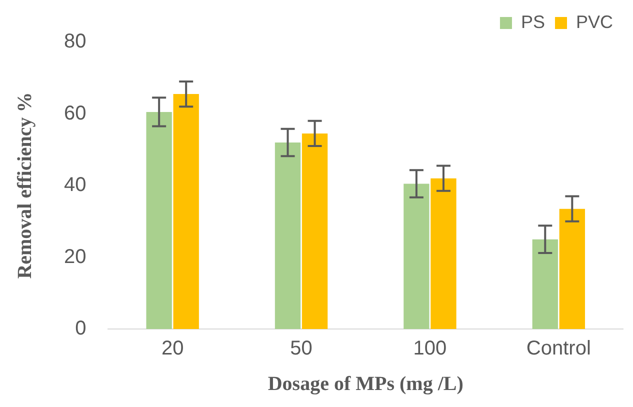 The height and width of the screenshot is (407, 633). Describe the element at coordinates (366, 384) in the screenshot. I see `x-axis-title: Dosage of MPs (mg /L)` at that location.